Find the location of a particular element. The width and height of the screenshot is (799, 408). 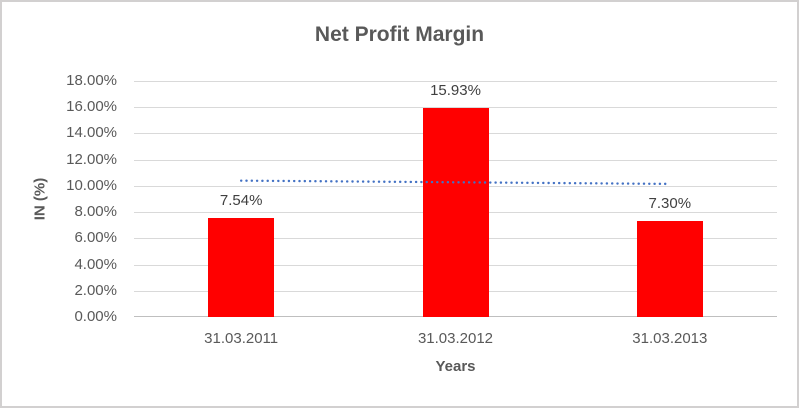

x-axis-title: Years is located at coordinates (455, 366).